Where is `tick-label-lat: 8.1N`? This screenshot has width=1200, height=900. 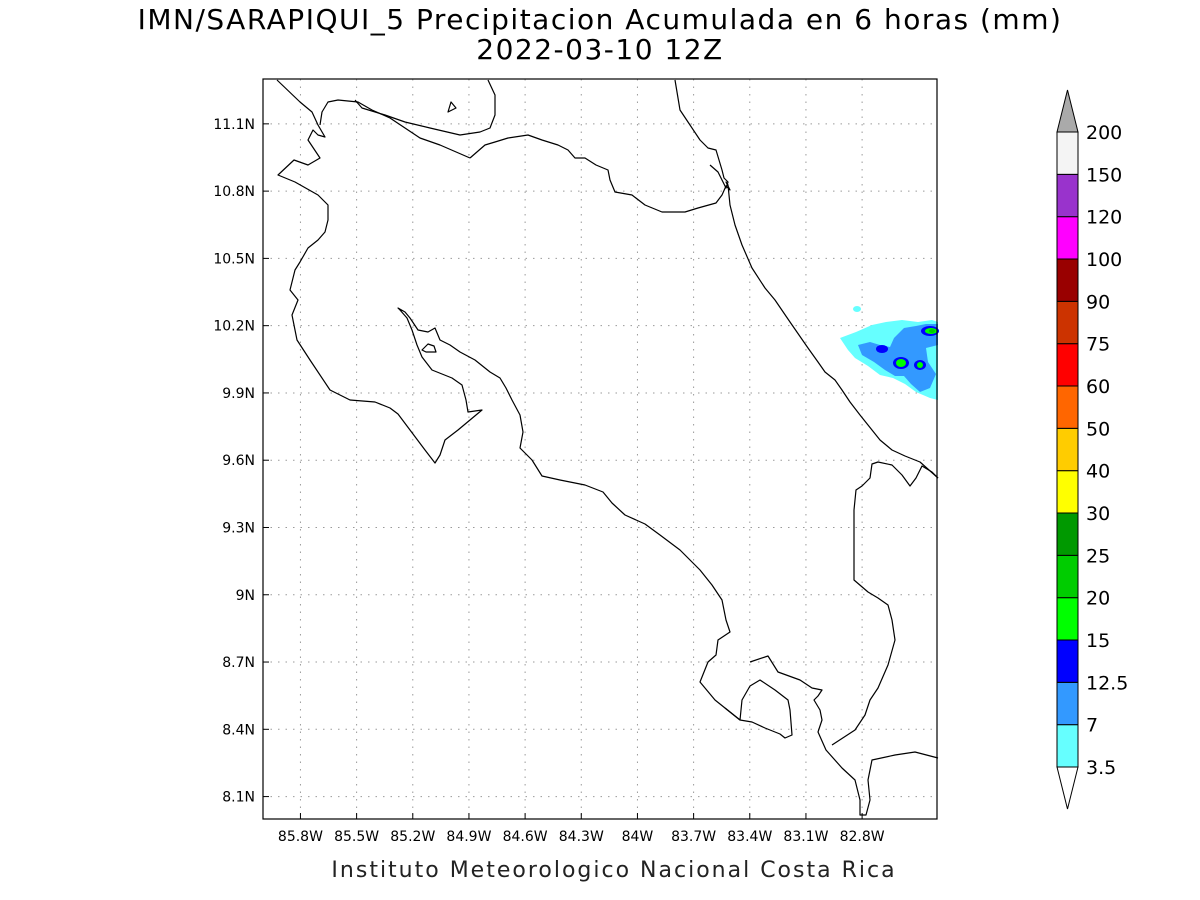
tick-label-lat: 8.1N is located at coordinates (238, 798).